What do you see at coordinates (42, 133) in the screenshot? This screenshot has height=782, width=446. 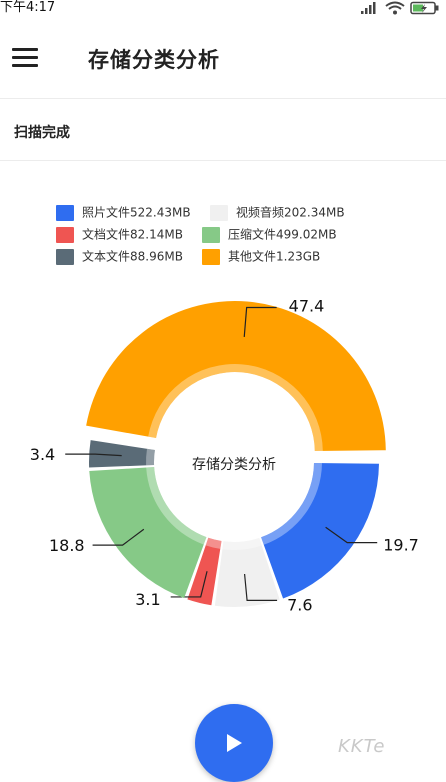 I see `scan-status: 扫描完成` at bounding box center [42, 133].